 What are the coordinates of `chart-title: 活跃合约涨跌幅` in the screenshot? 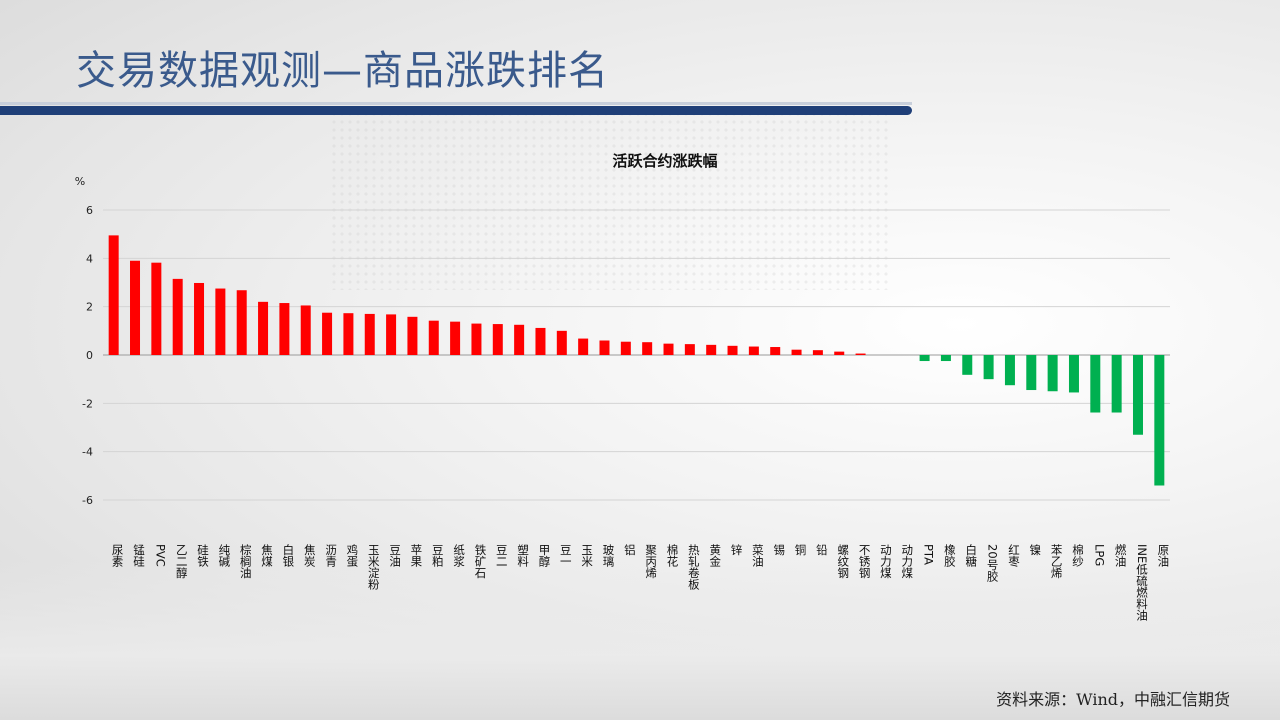 It's located at (665, 161).